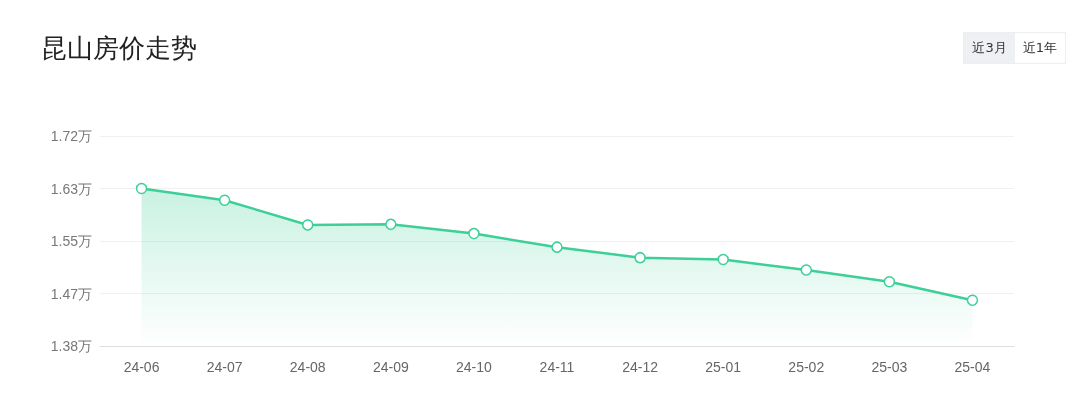 This screenshot has width=1080, height=402. What do you see at coordinates (71, 241) in the screenshot?
I see `y-tick-label: 1.55万` at bounding box center [71, 241].